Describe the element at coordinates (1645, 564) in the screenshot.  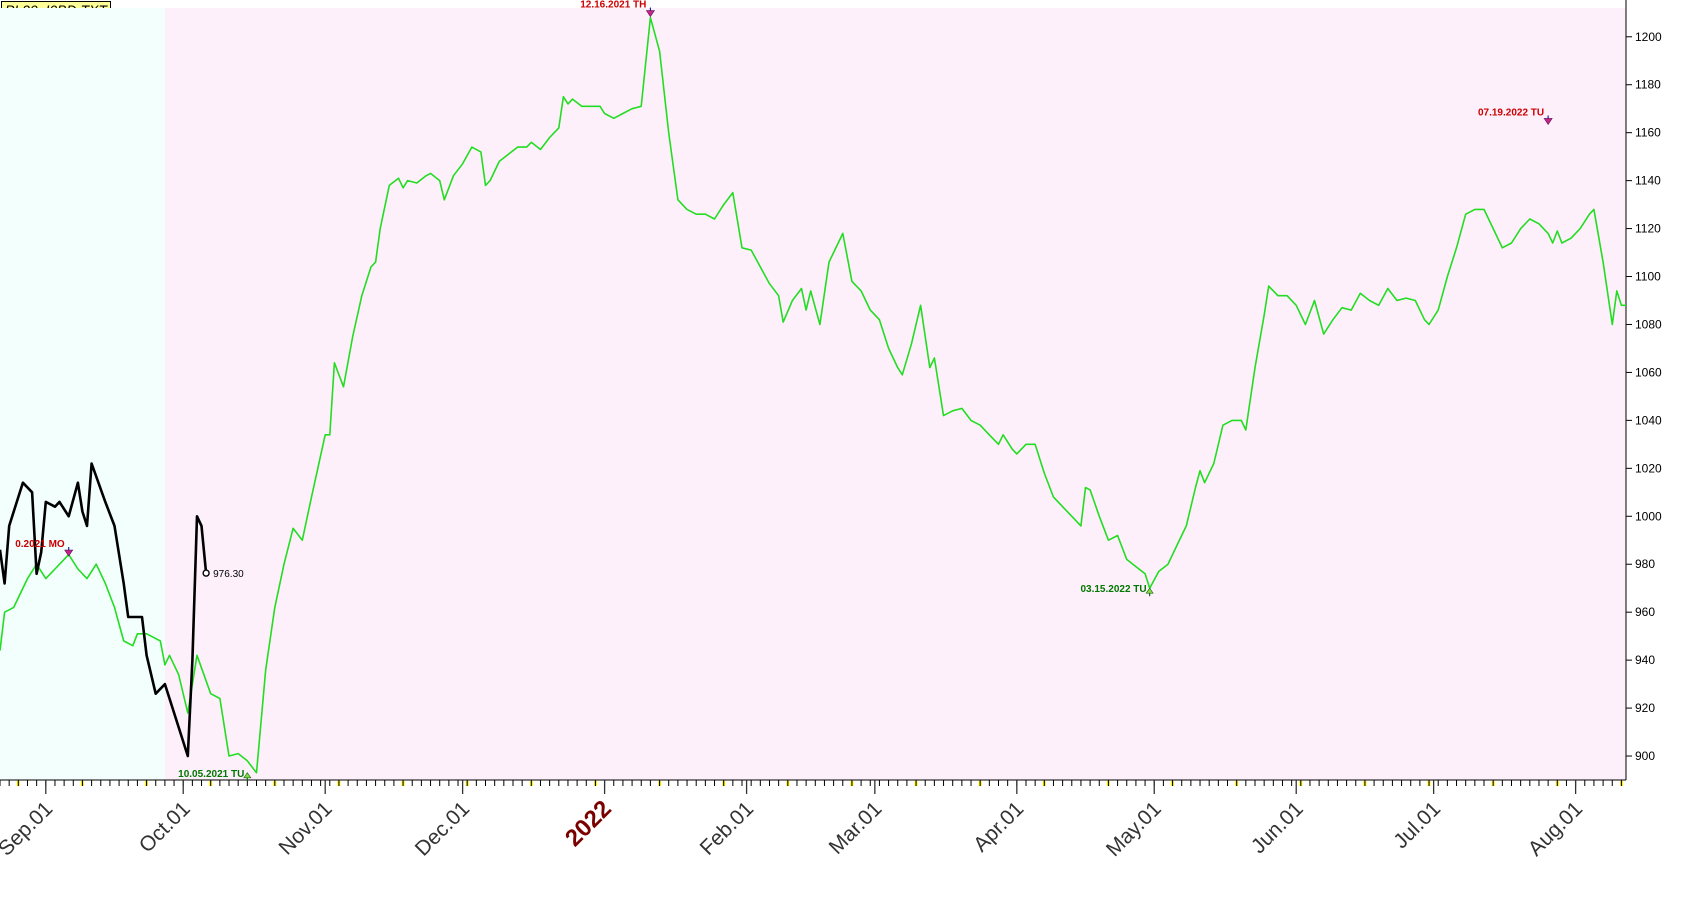
I see `y-tick-label: 980` at that location.